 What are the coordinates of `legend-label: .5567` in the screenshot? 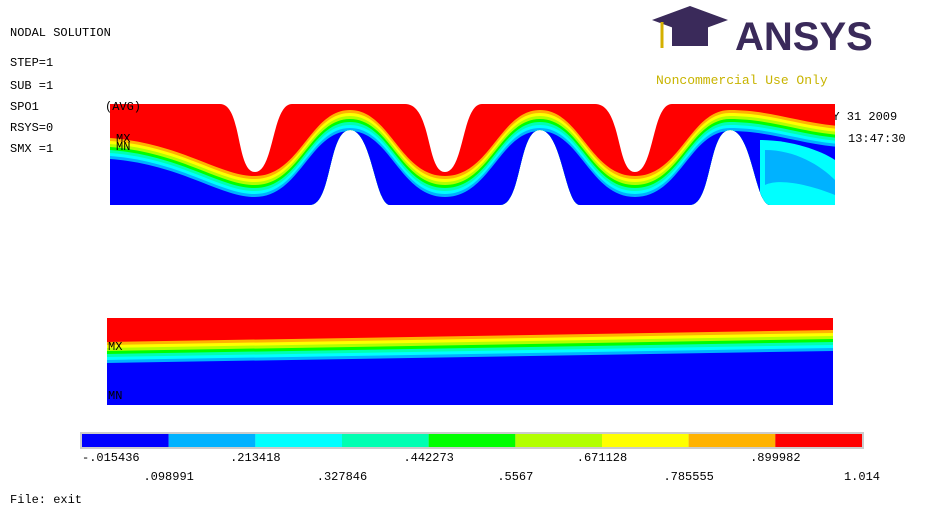 It's located at (515, 477).